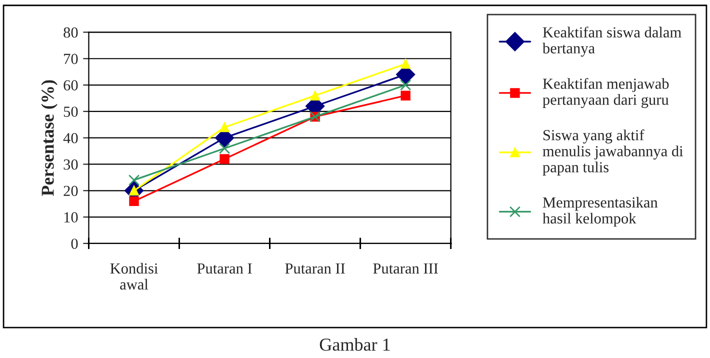 The height and width of the screenshot is (358, 710). What do you see at coordinates (71, 217) in the screenshot?
I see `y-tick-label: 10` at bounding box center [71, 217].